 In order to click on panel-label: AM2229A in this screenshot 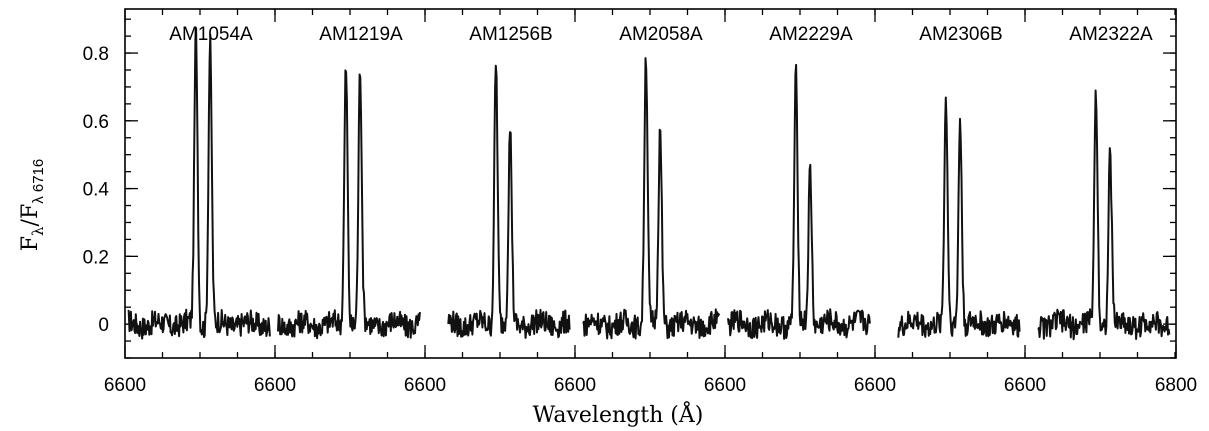, I will do `click(811, 34)`.